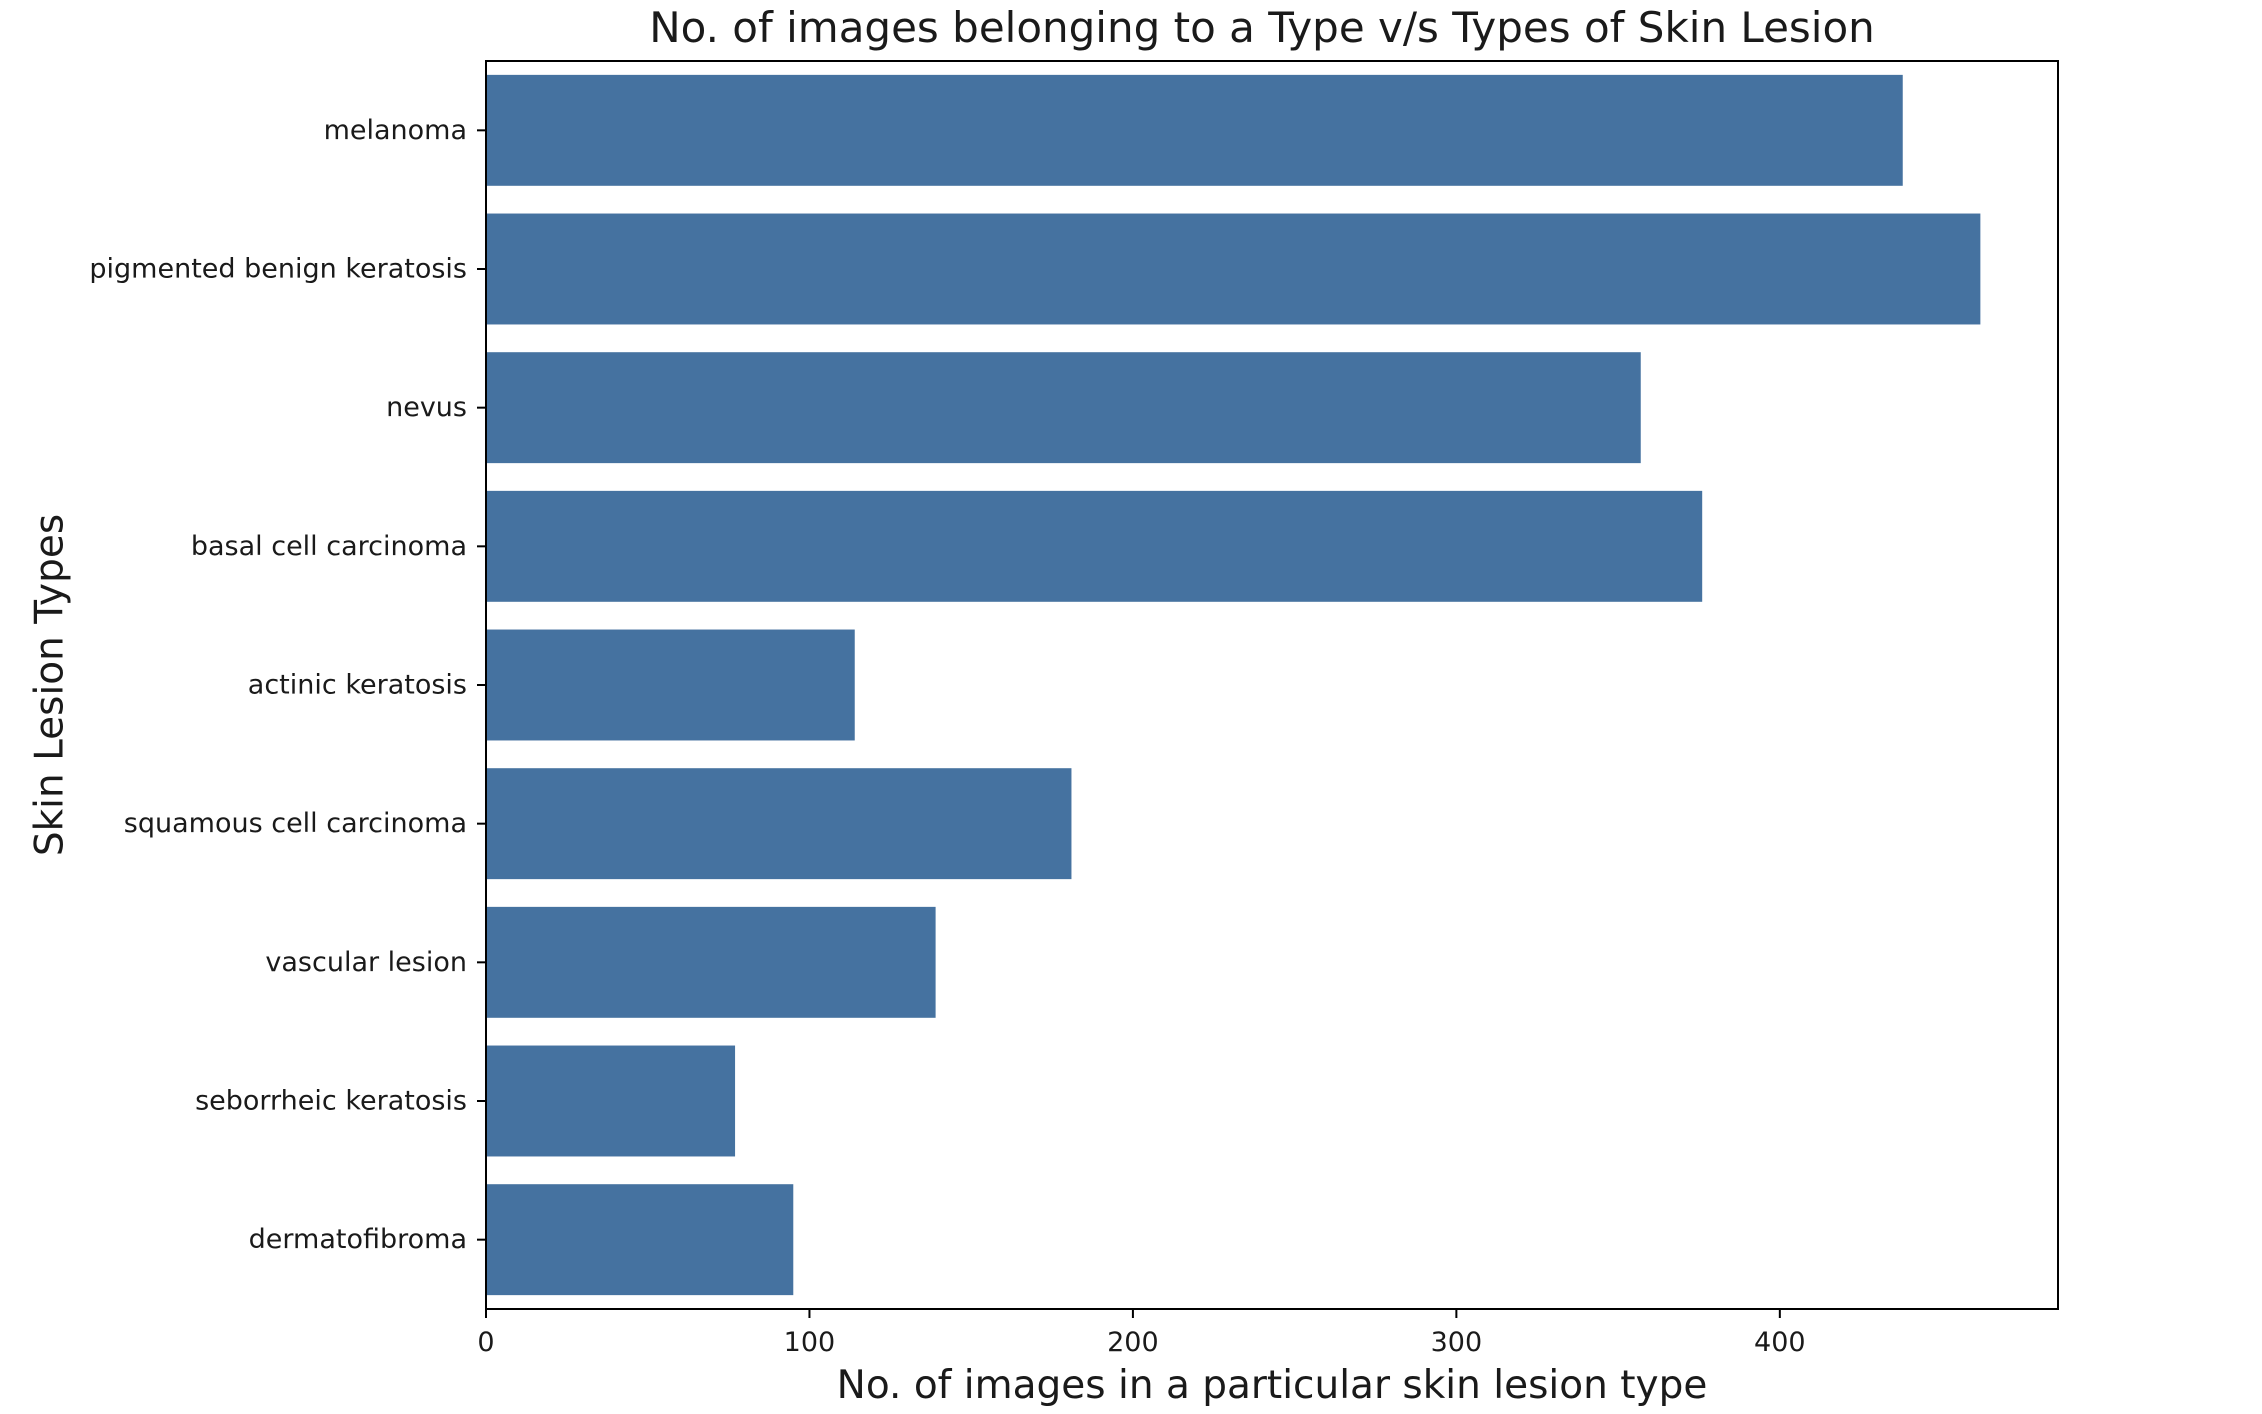 This screenshot has width=2262, height=1414. I want to click on bar-vascular-lesion, so click(711, 962).